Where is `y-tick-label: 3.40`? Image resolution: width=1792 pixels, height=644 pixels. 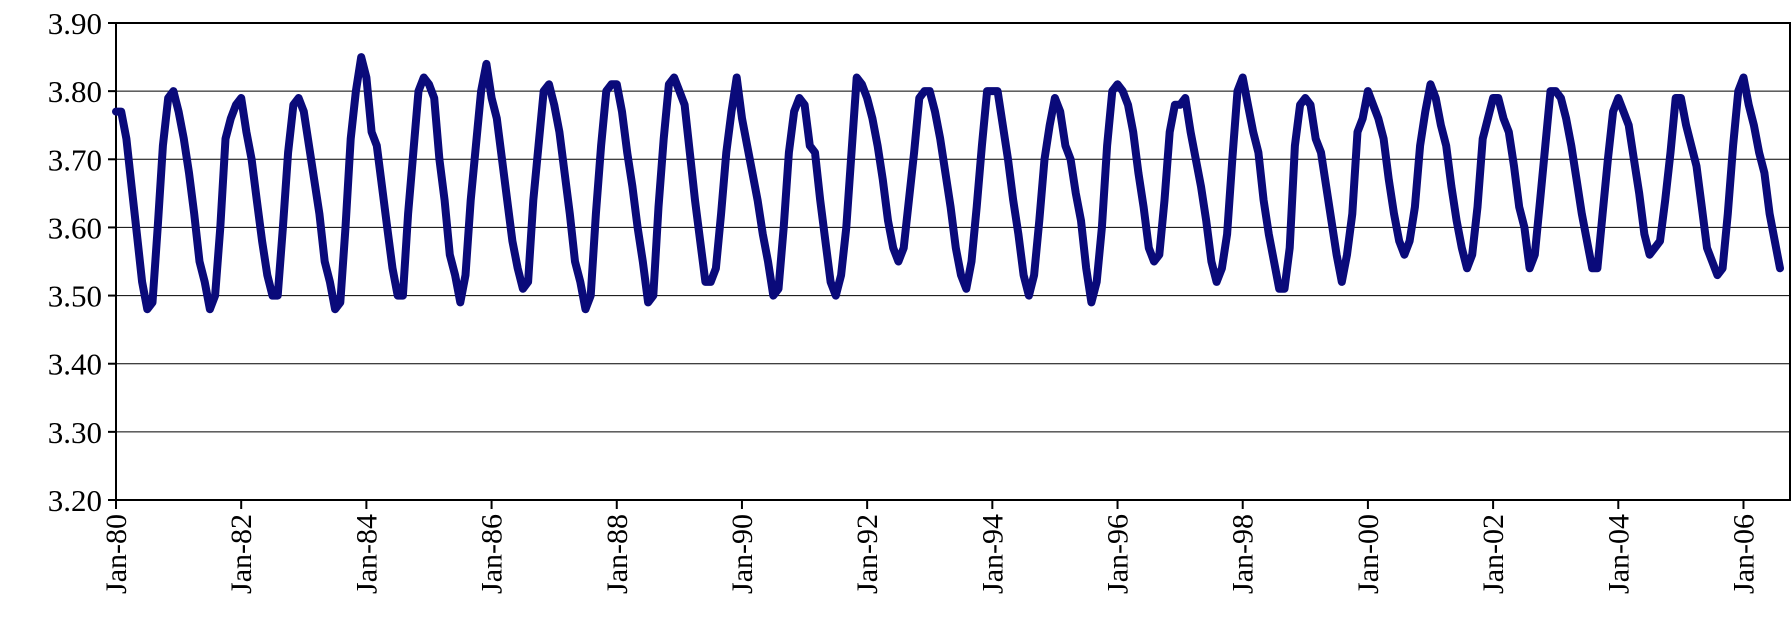 y-tick-label: 3.40 is located at coordinates (75, 364).